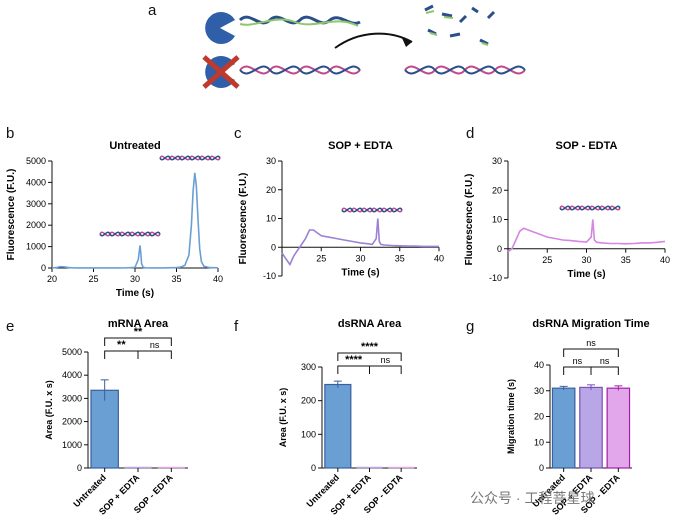 The height and width of the screenshot is (520, 675). What do you see at coordinates (587, 146) in the screenshot?
I see `chart-title: SOP - EDTA` at bounding box center [587, 146].